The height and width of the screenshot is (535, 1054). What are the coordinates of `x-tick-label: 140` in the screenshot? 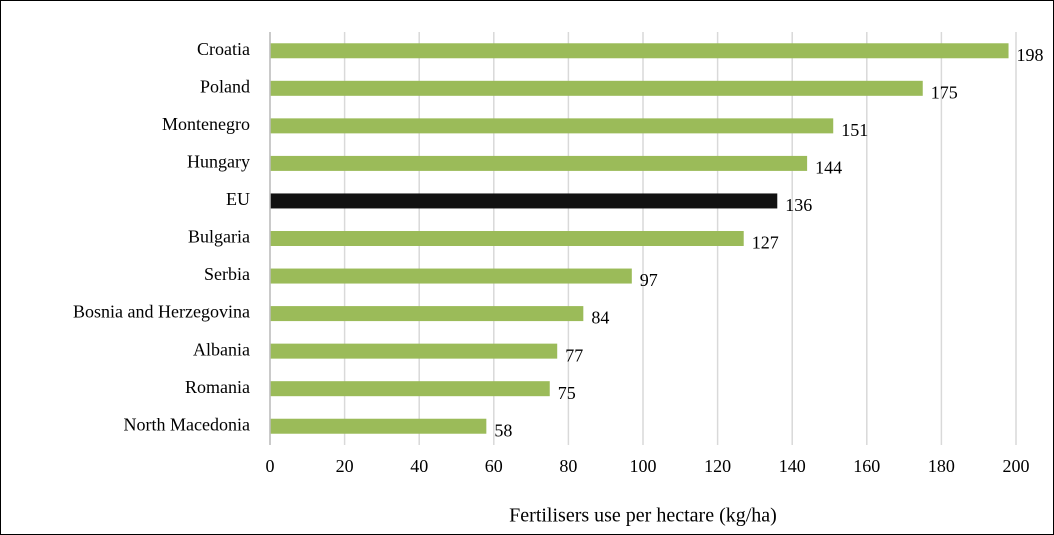 It's located at (792, 466).